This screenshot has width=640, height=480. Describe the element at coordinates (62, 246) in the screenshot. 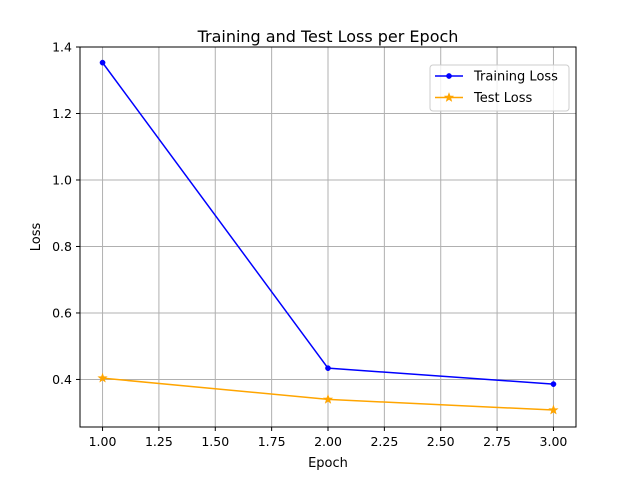

I see `y-tick-label: 0.8` at that location.